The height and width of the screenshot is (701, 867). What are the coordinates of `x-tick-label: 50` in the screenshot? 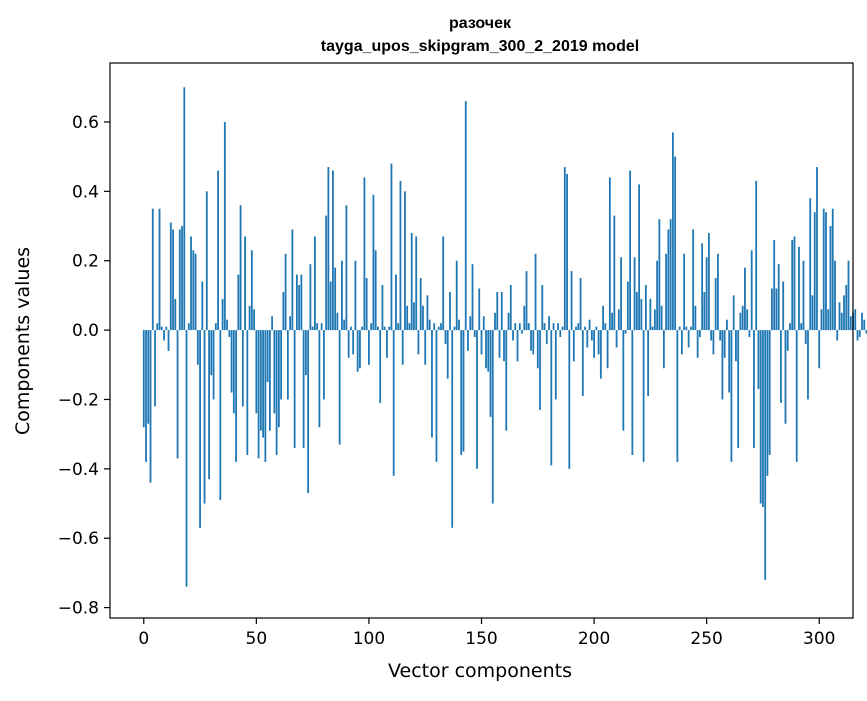 It's located at (257, 639).